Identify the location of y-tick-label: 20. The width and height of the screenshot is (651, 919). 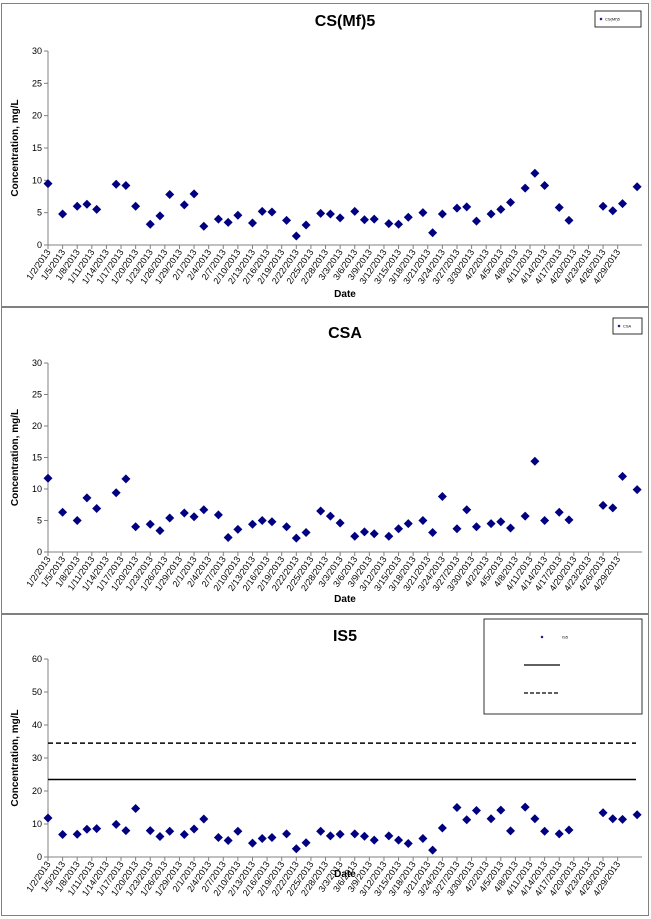
(37, 426).